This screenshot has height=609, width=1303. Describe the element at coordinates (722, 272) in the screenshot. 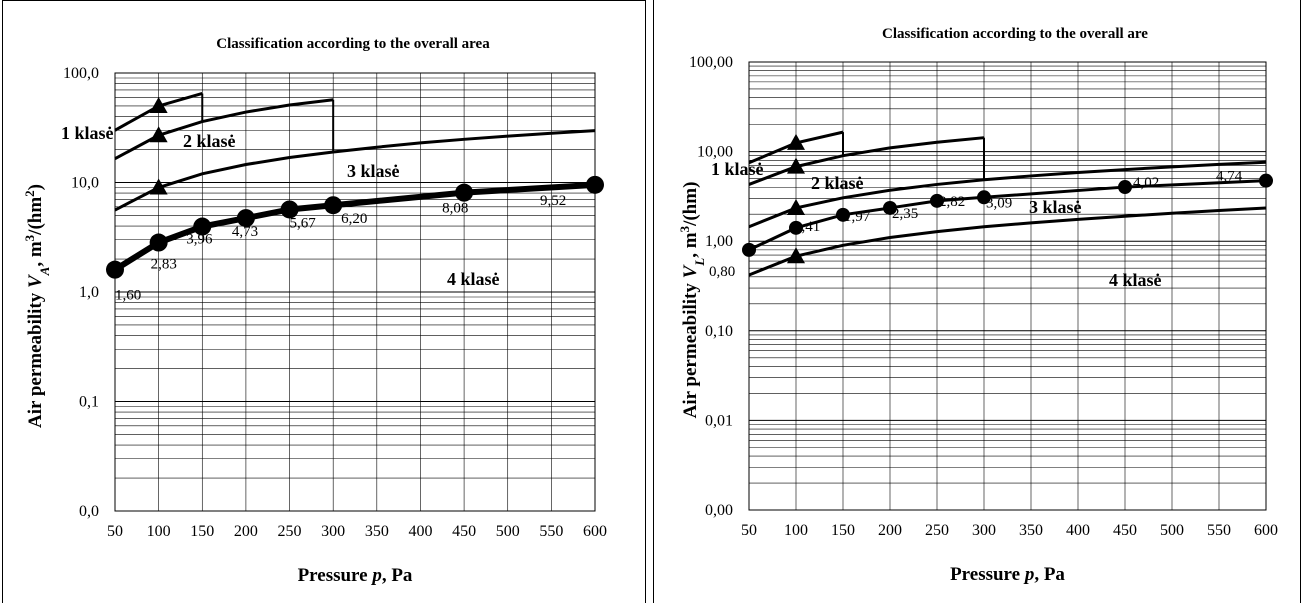

I see `data-label: 0,80` at that location.